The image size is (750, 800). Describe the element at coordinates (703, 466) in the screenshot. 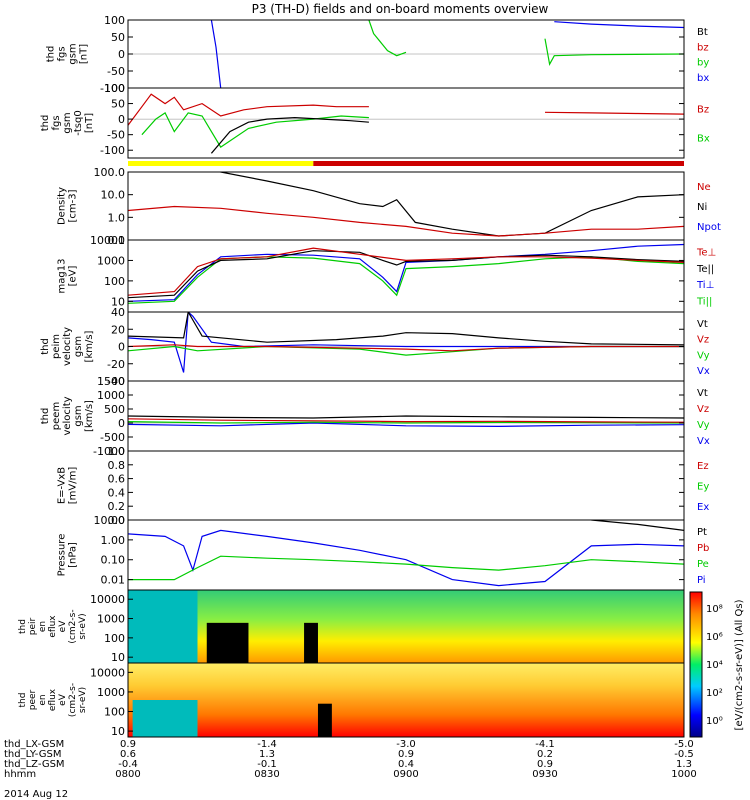

I see `legend-ez: Ez` at that location.